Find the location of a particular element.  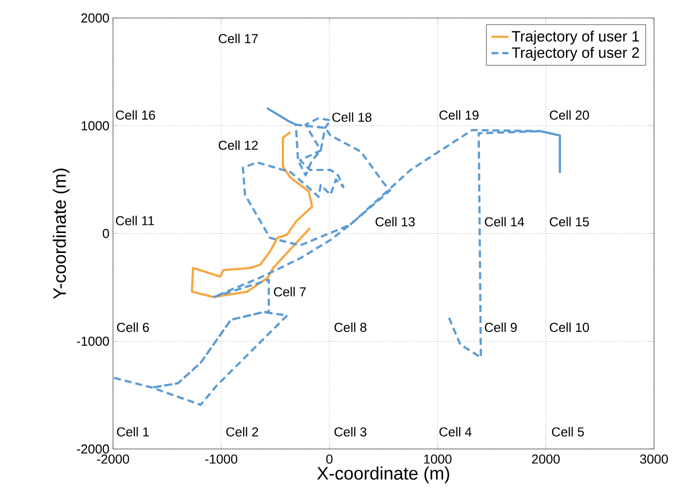

annotation: Cell 5 is located at coordinates (568, 431).